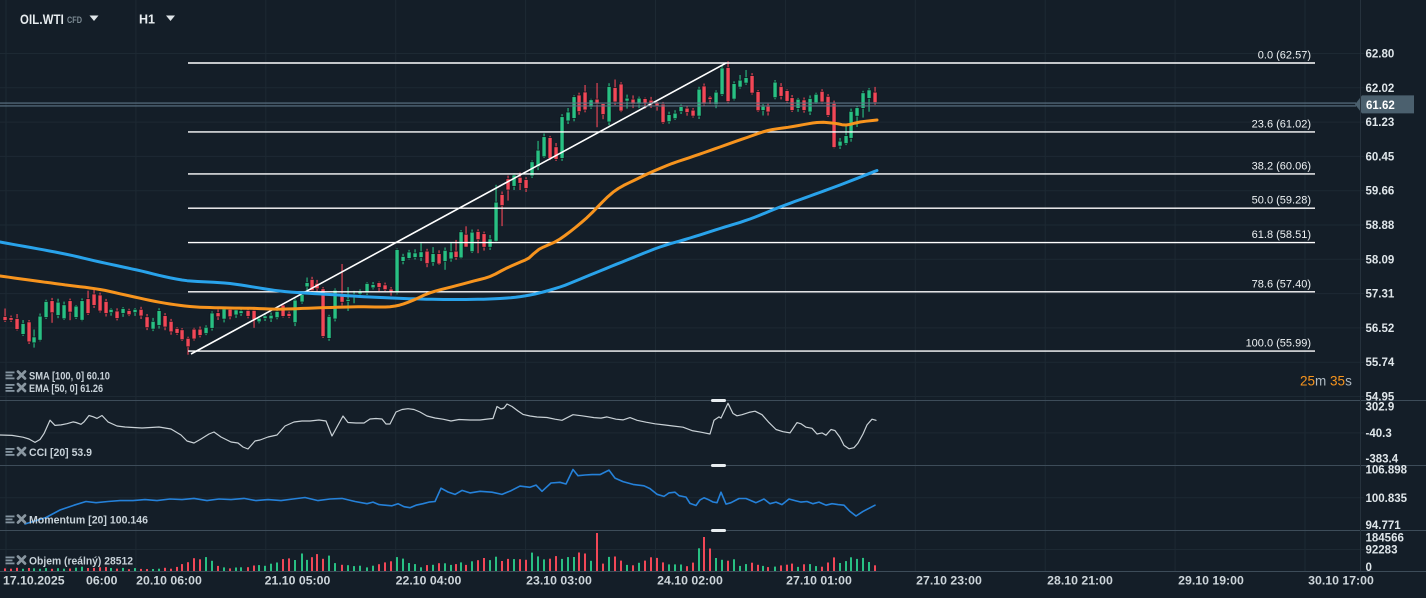 The image size is (1426, 598). Describe the element at coordinates (1382, 551) in the screenshot. I see `svg-text: 92283` at that location.